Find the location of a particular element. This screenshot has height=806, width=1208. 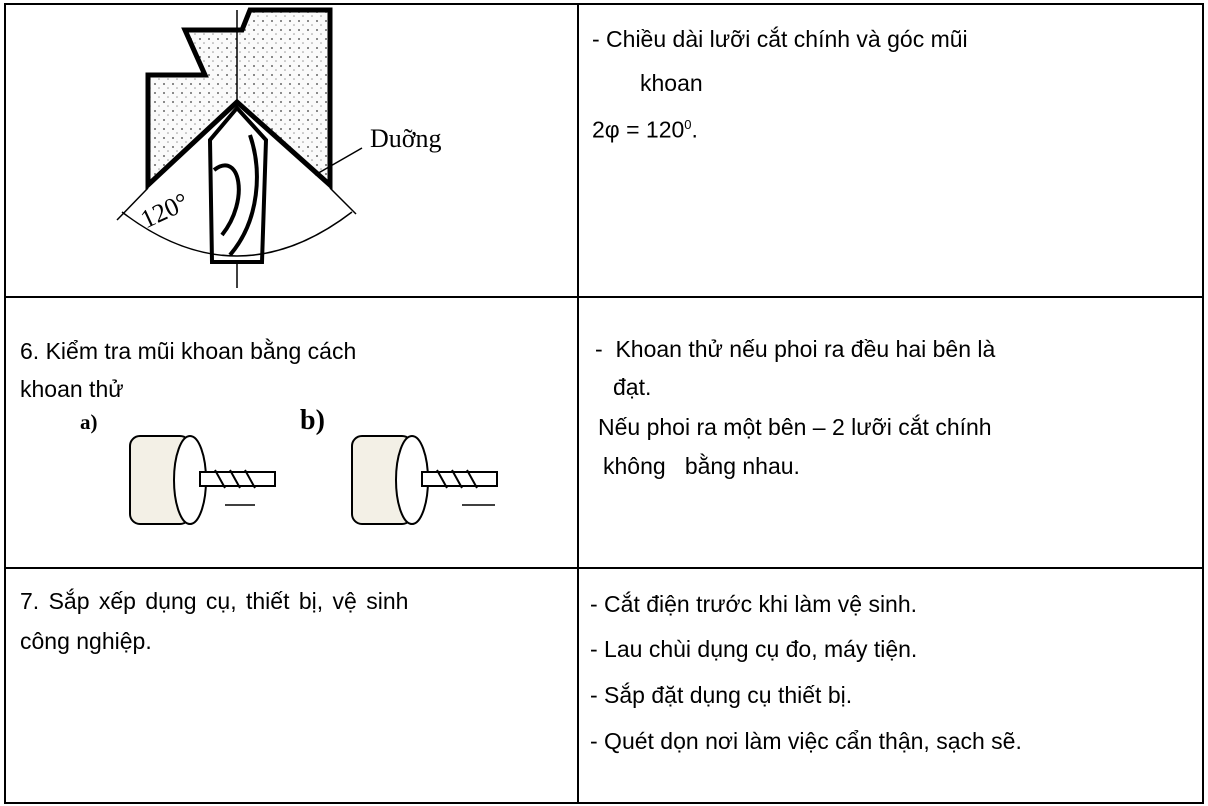

formula-end: . is located at coordinates (694, 129).